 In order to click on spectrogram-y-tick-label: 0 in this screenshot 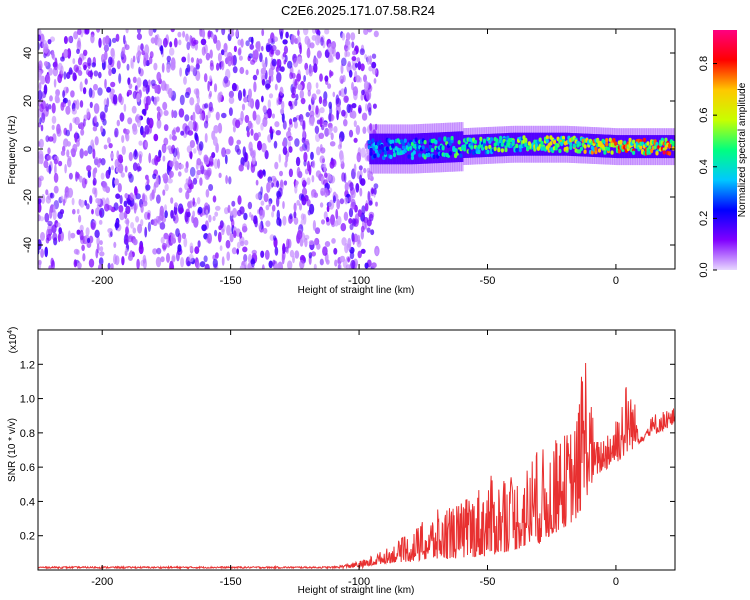, I will do `click(28, 149)`.